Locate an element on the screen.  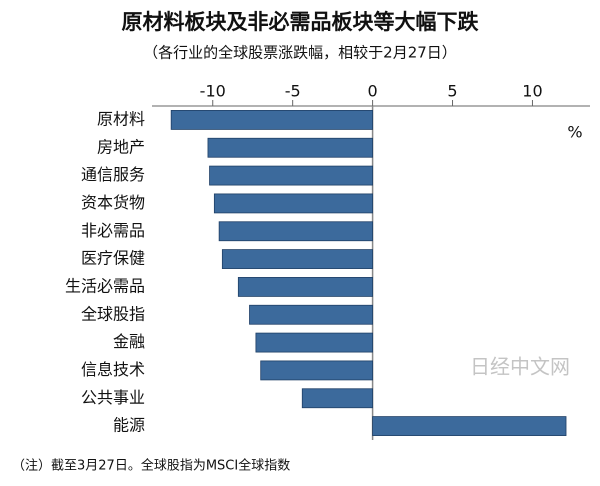
y-tick-label: 通信服务 is located at coordinates (113, 174).